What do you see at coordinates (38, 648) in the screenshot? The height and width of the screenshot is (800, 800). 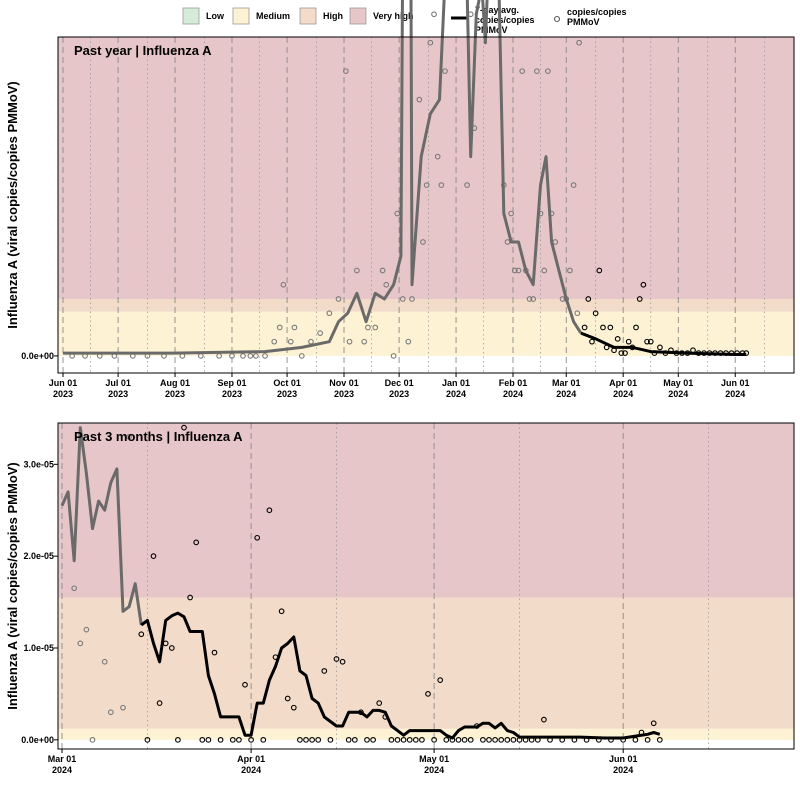 I see `y-tick-label-1: 1.0e-05` at bounding box center [38, 648].